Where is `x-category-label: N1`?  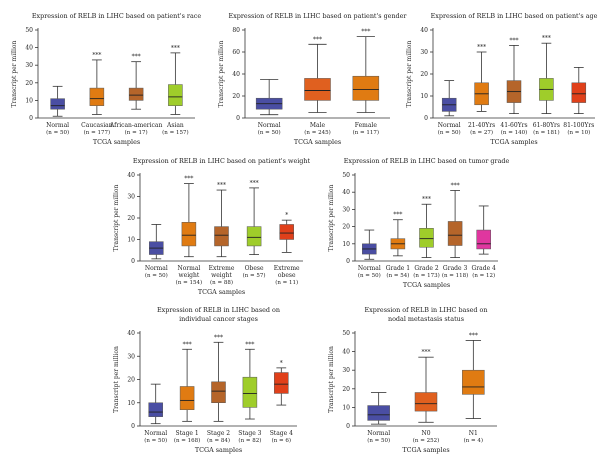 x-category-label: N1 is located at coordinates (473, 433).